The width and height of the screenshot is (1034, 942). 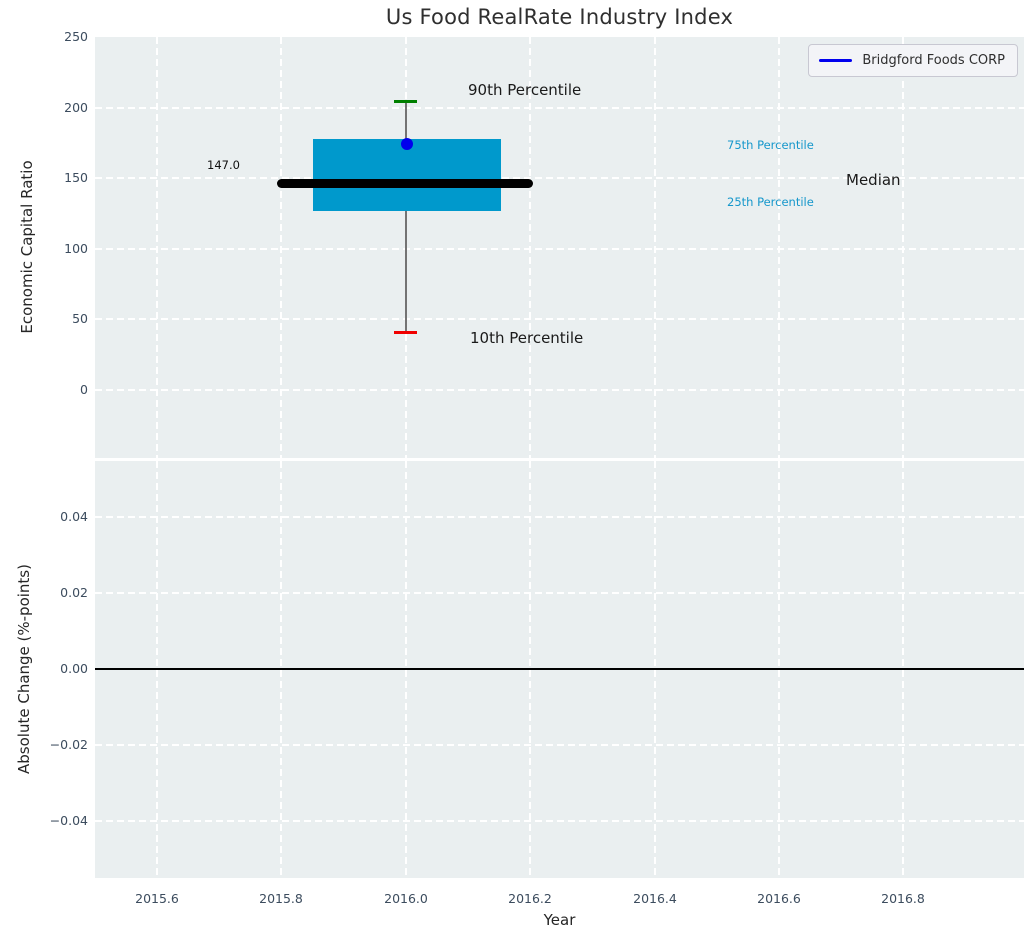 I want to click on xtick-2015.6: 2015.6, so click(x=157, y=898).